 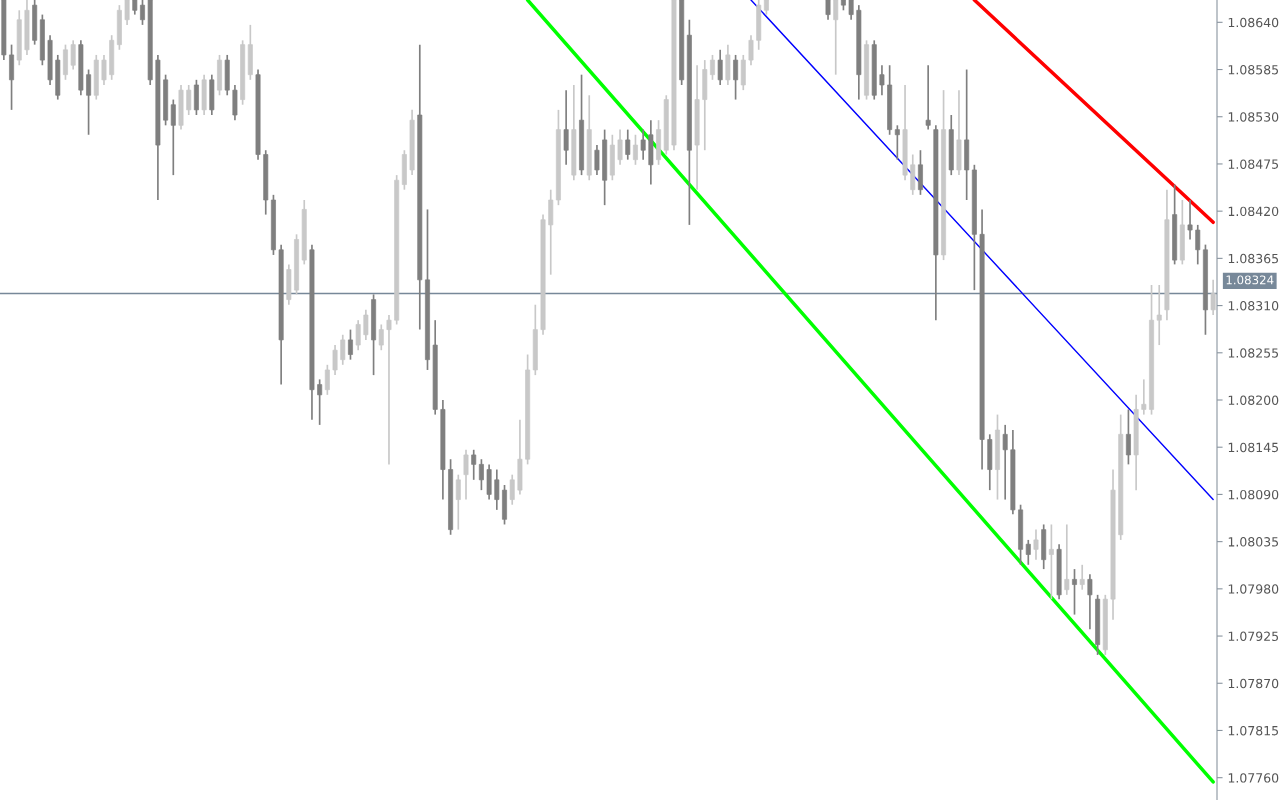 What do you see at coordinates (1253, 589) in the screenshot?
I see `y-tick-label: 1.07980` at bounding box center [1253, 589].